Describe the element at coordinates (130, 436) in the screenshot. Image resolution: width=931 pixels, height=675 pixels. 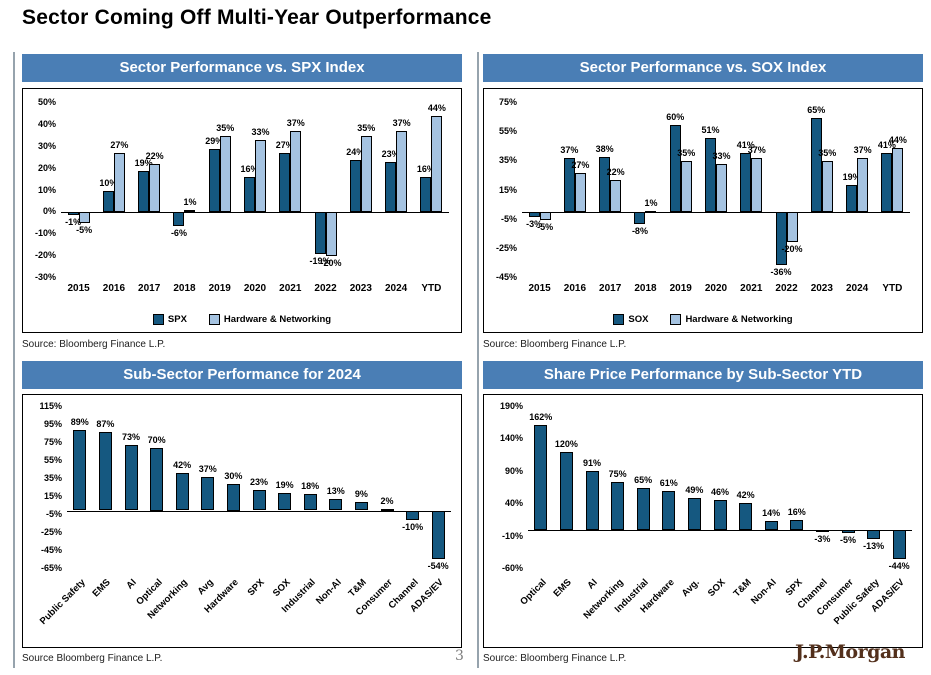
I see `bar-value-label: 73%` at that location.